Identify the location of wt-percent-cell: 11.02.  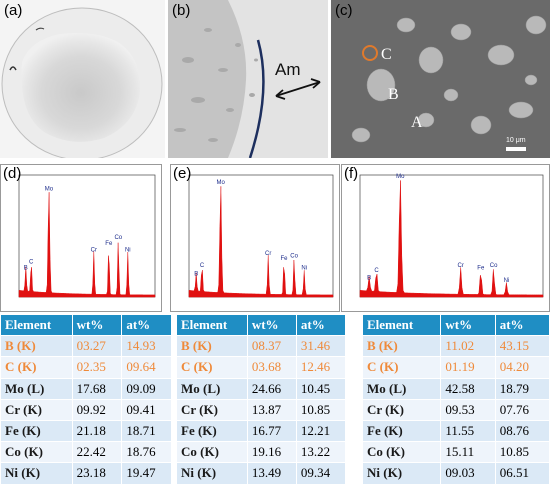
(468, 346).